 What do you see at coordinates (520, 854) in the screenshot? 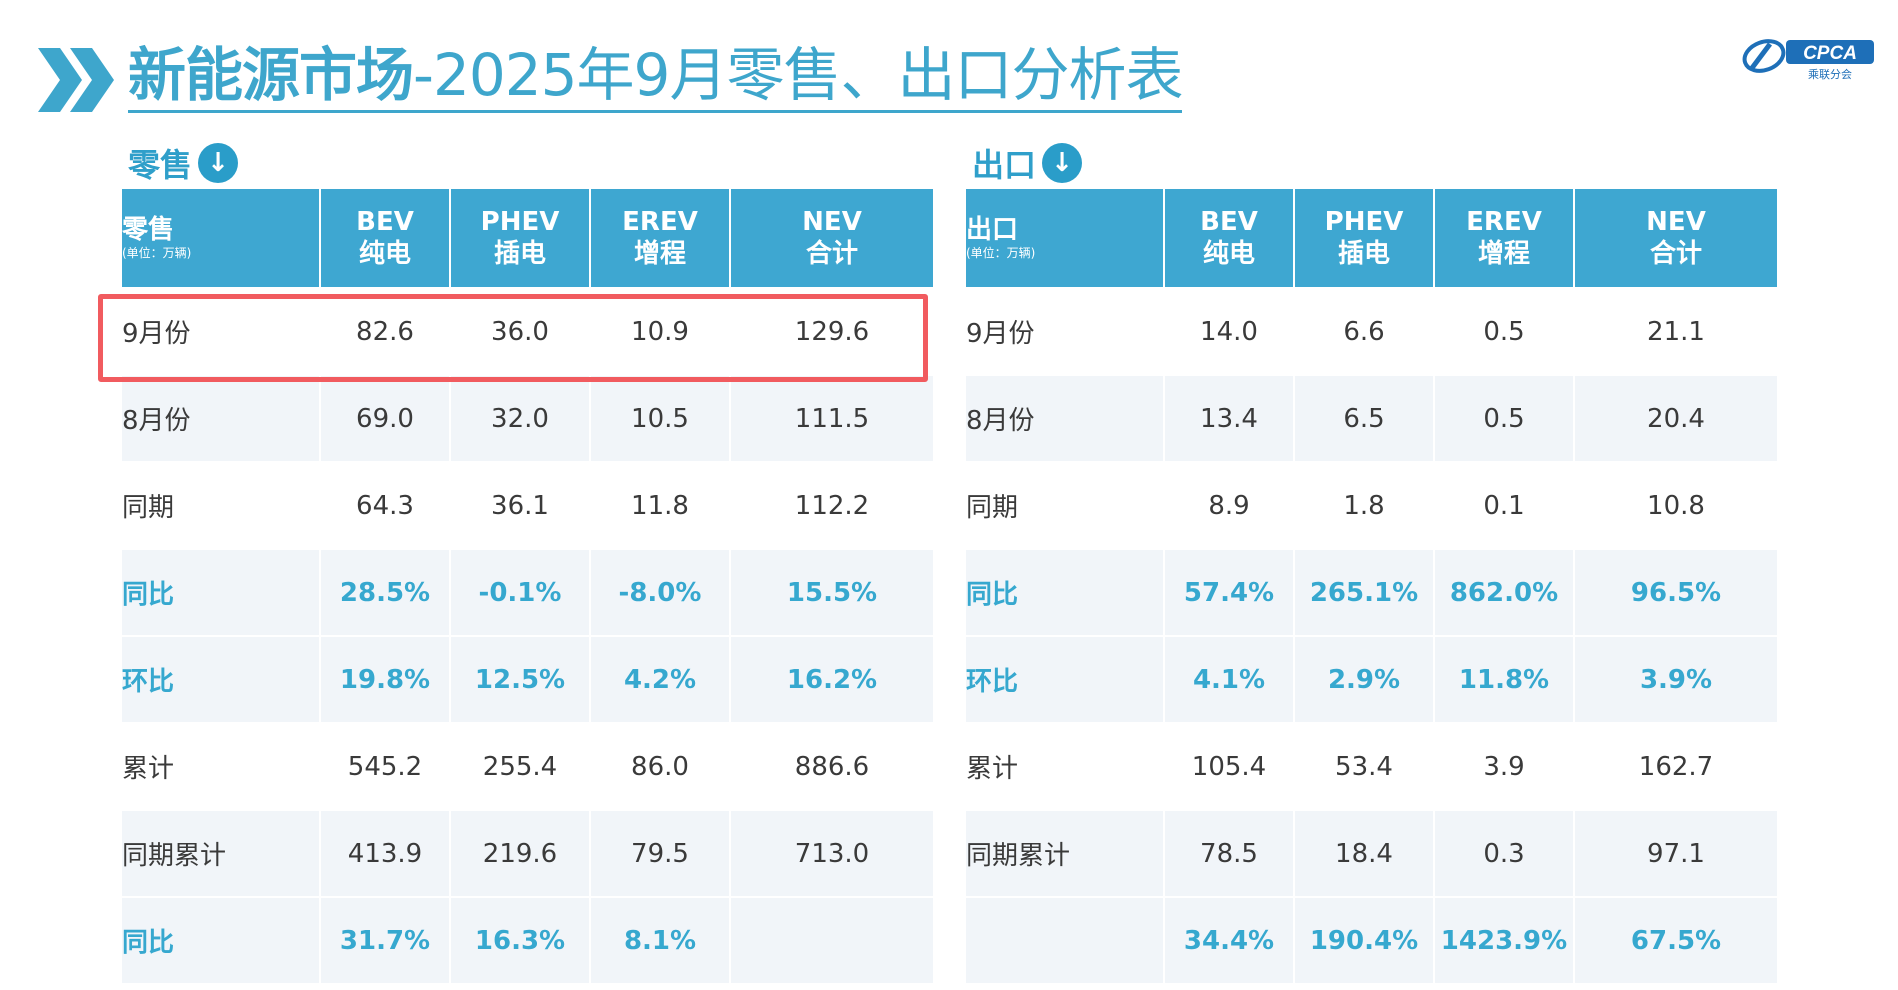
I see `table-cell: 219.6` at bounding box center [520, 854].